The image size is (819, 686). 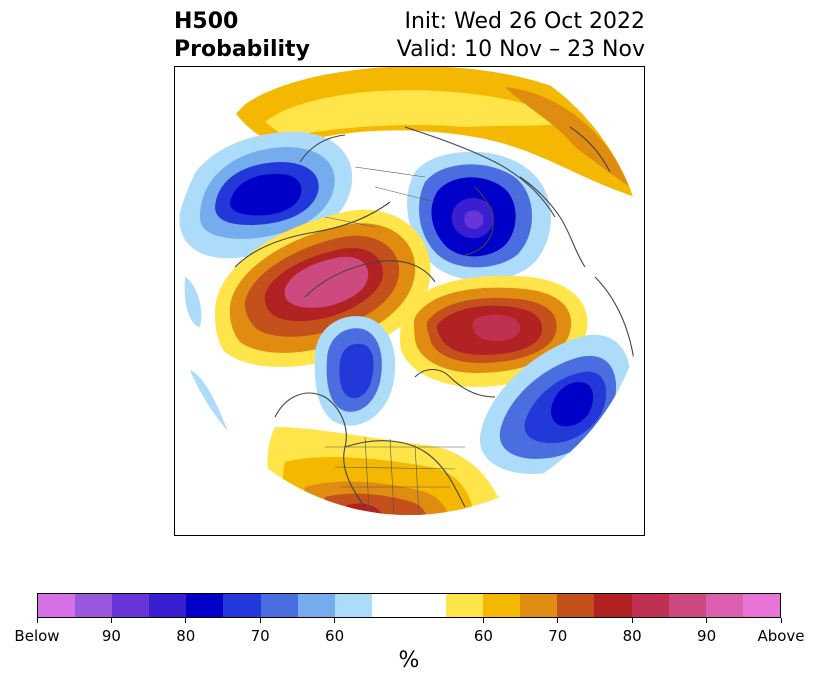 I want to click on init-label: Init: Wed 26 Oct 2022, so click(x=524, y=21).